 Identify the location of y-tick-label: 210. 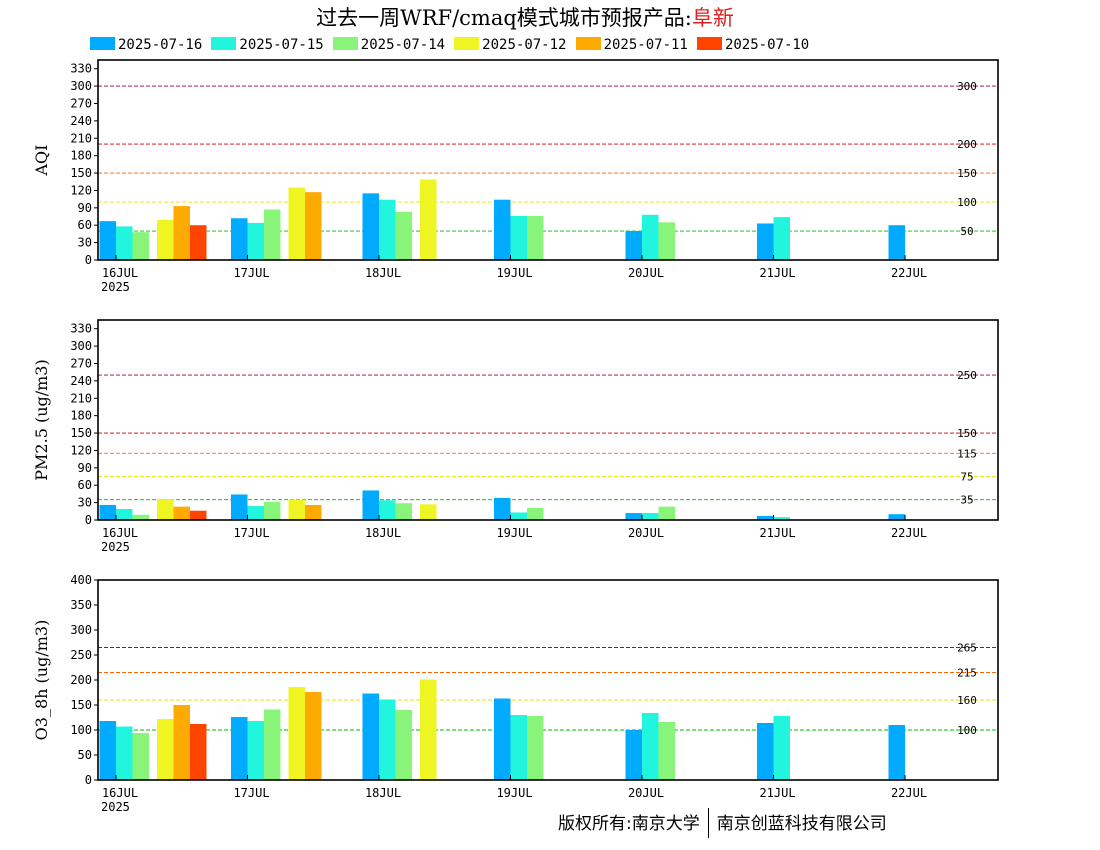
(81, 138).